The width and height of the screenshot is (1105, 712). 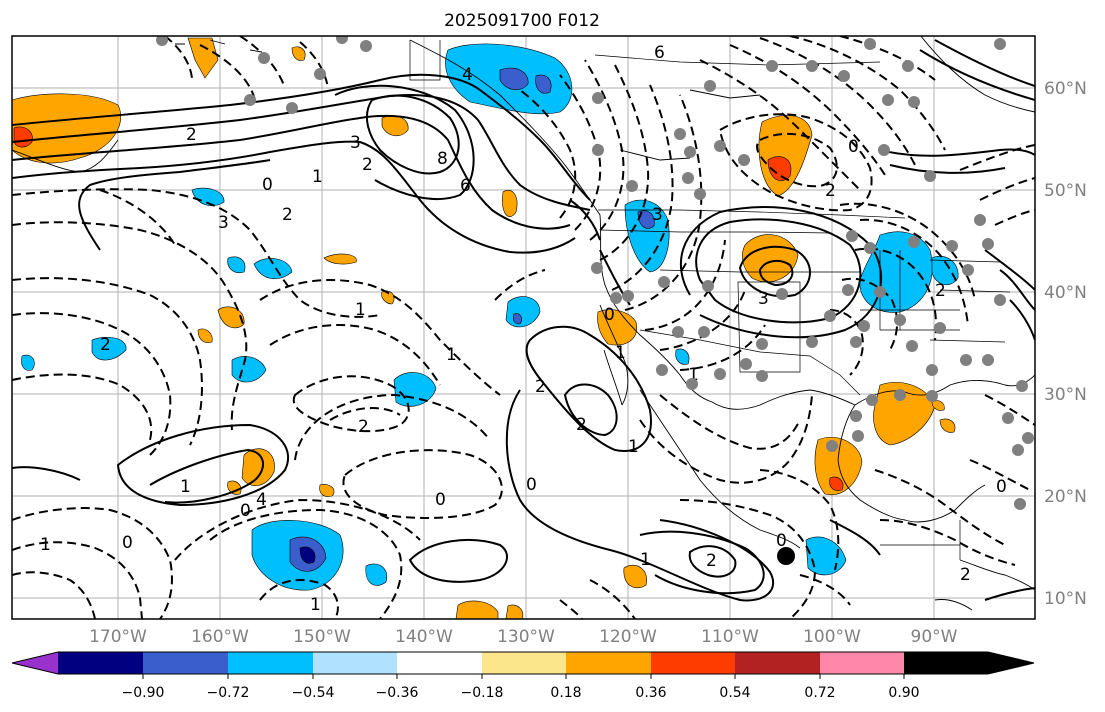 What do you see at coordinates (819, 693) in the screenshot?
I see `colorbar-tick-label: 0.72` at bounding box center [819, 693].